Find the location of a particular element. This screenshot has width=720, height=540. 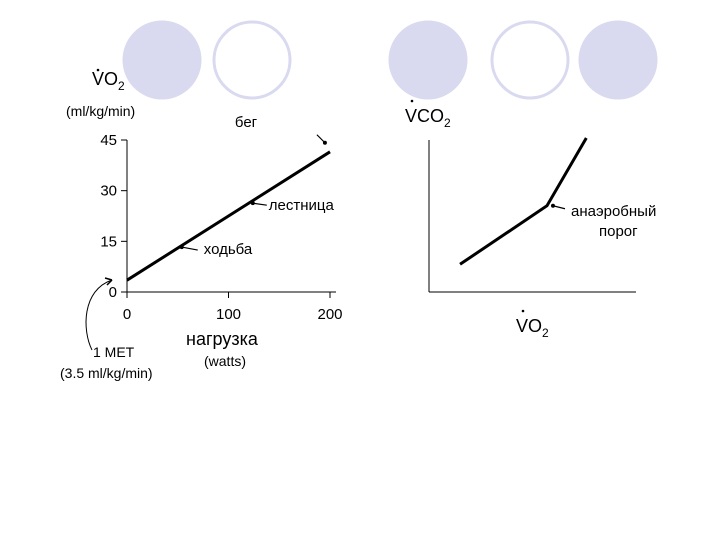

chart2-series is located at coordinates (523, 201).